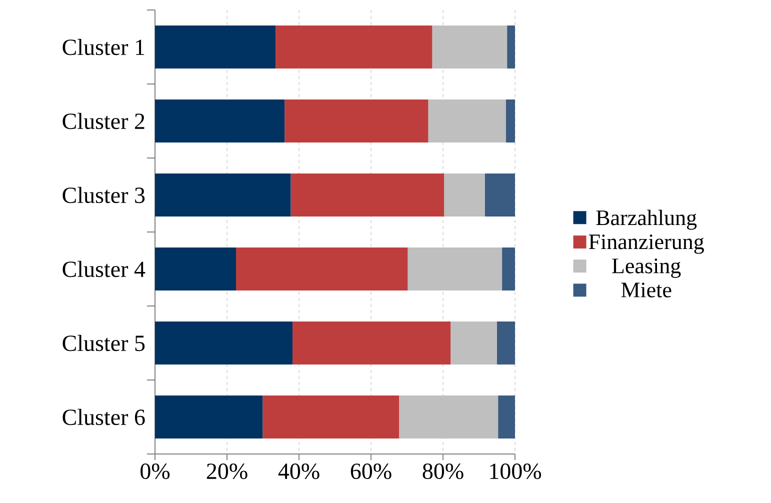 Image resolution: width=771 pixels, height=503 pixels. What do you see at coordinates (103, 47) in the screenshot?
I see `y-tick-label: Cluster 1` at bounding box center [103, 47].